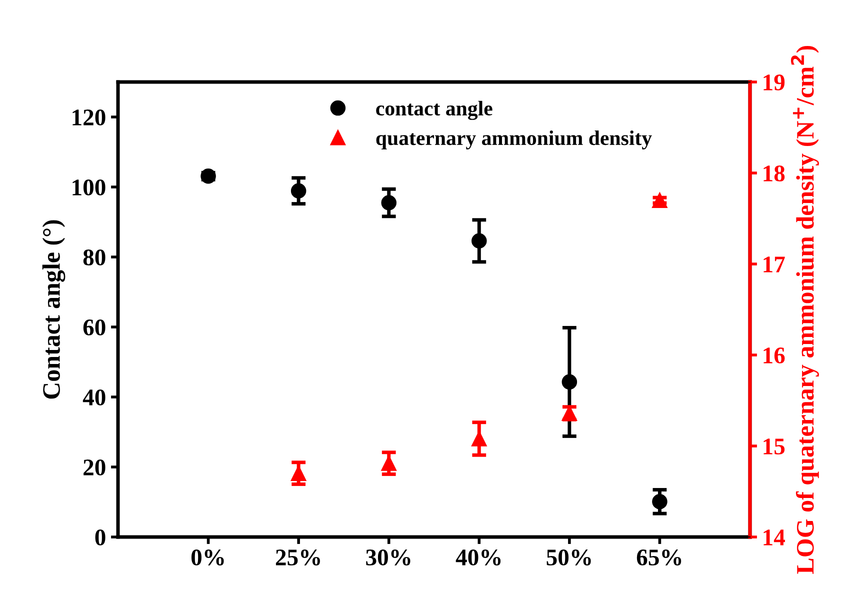 The width and height of the screenshot is (862, 608). What do you see at coordinates (388, 557) in the screenshot?
I see `x-tick-label: 30%` at bounding box center [388, 557].